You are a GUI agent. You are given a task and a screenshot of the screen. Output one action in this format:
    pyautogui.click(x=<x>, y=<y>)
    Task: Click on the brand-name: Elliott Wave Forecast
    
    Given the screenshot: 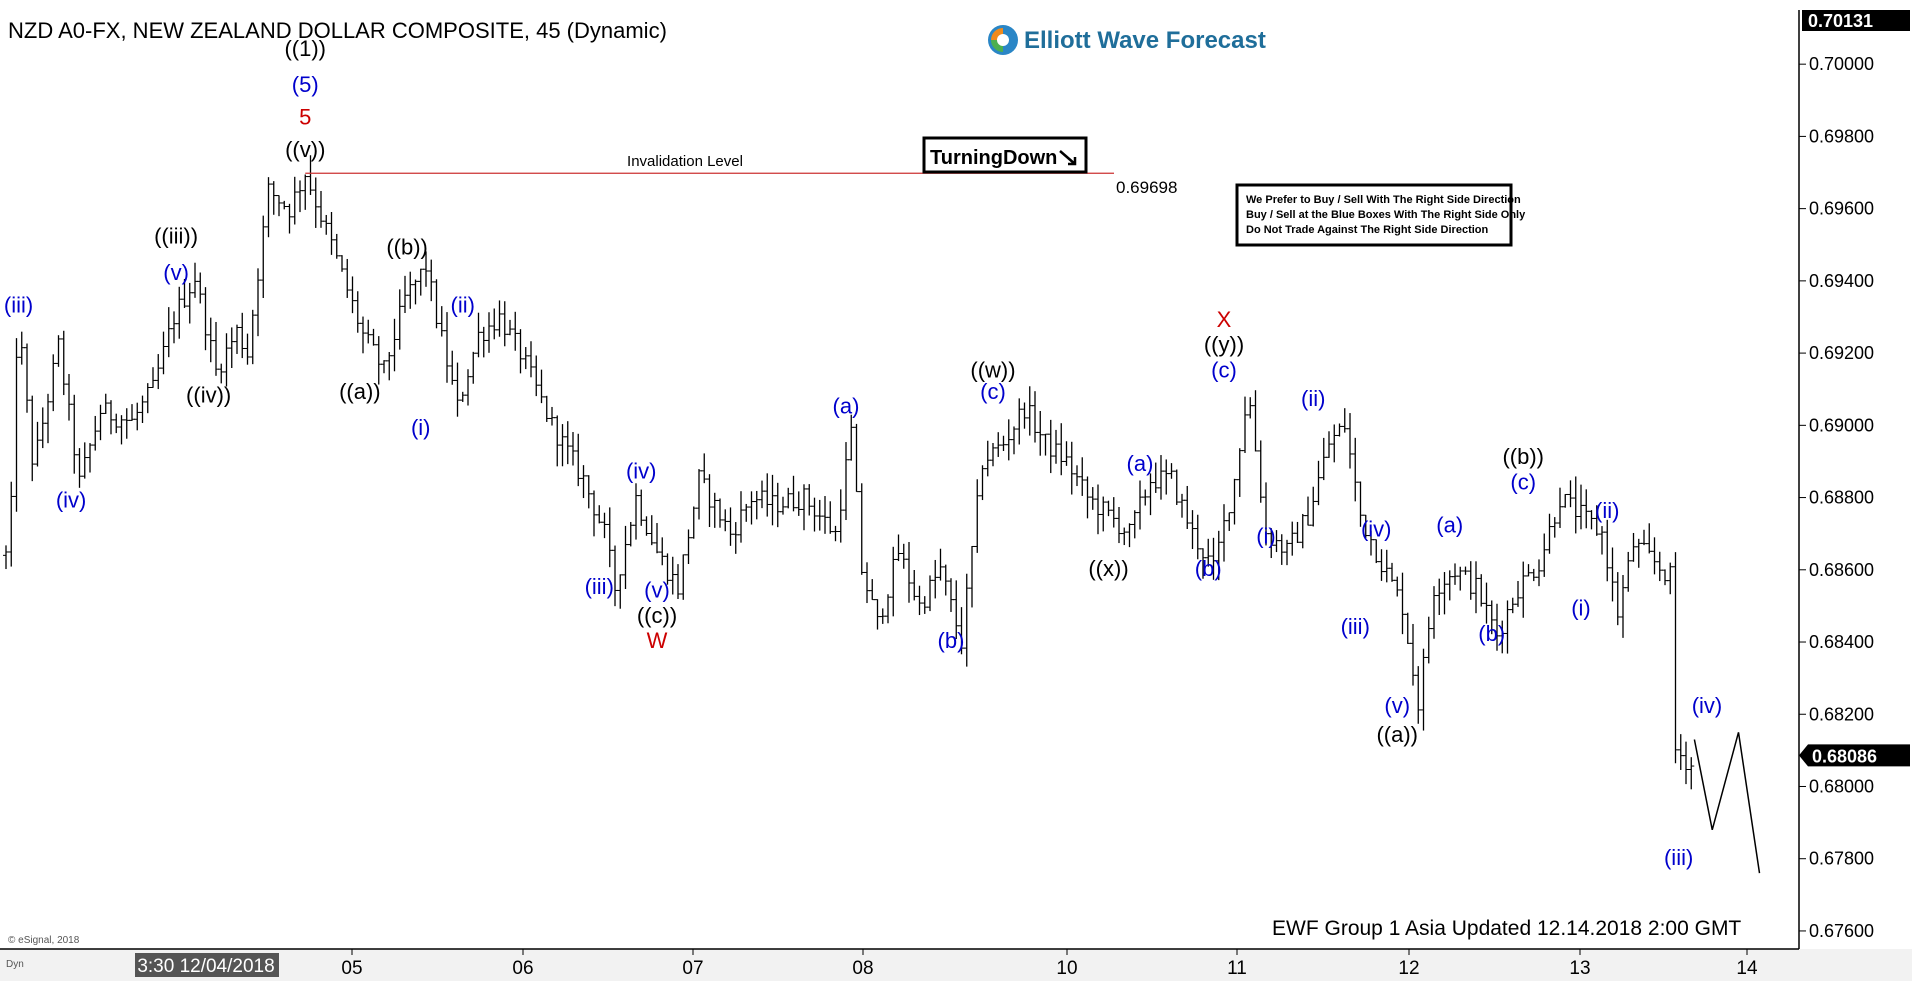 What is the action you would take?
    pyautogui.click(x=1145, y=40)
    